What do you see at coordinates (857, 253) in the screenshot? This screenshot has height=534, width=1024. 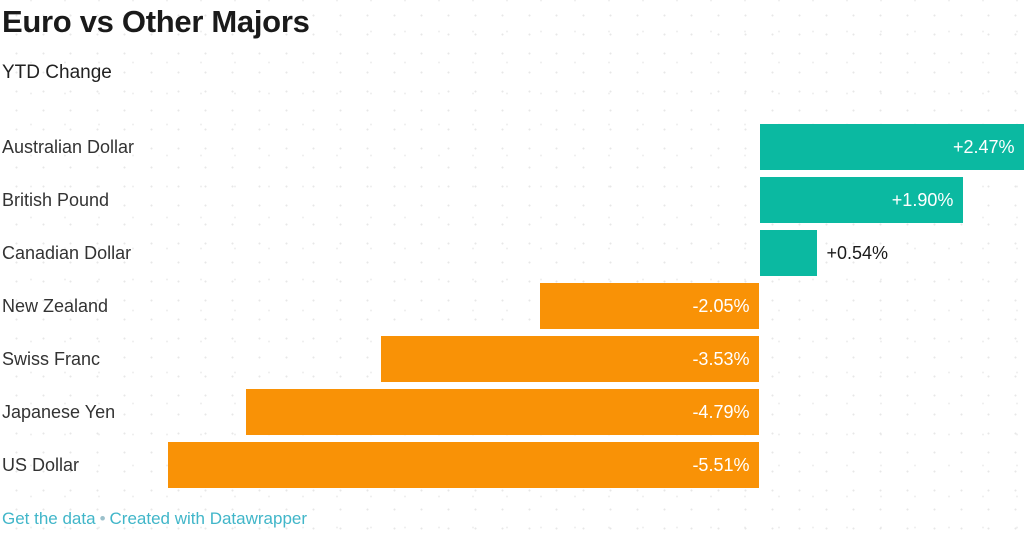 I see `value-label: +0.54%` at bounding box center [857, 253].